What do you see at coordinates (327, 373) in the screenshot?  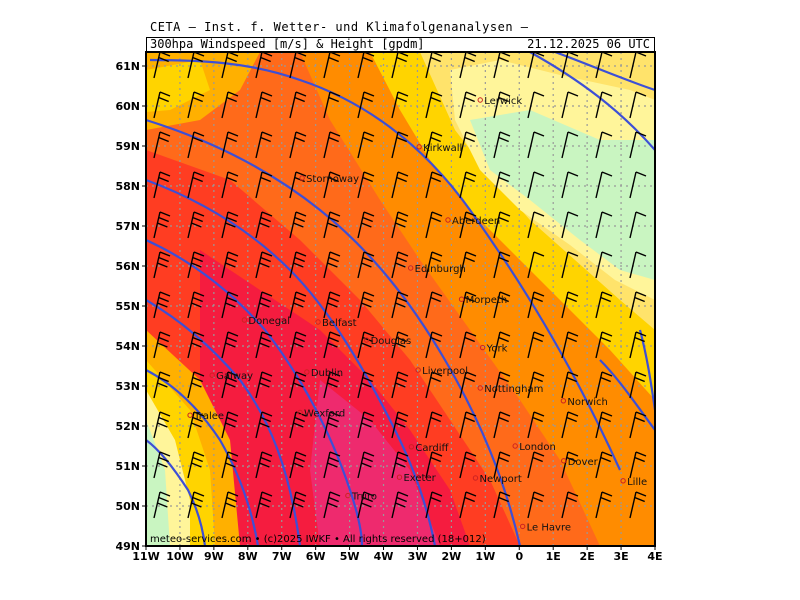 I see `city-label: Dublin` at bounding box center [327, 373].